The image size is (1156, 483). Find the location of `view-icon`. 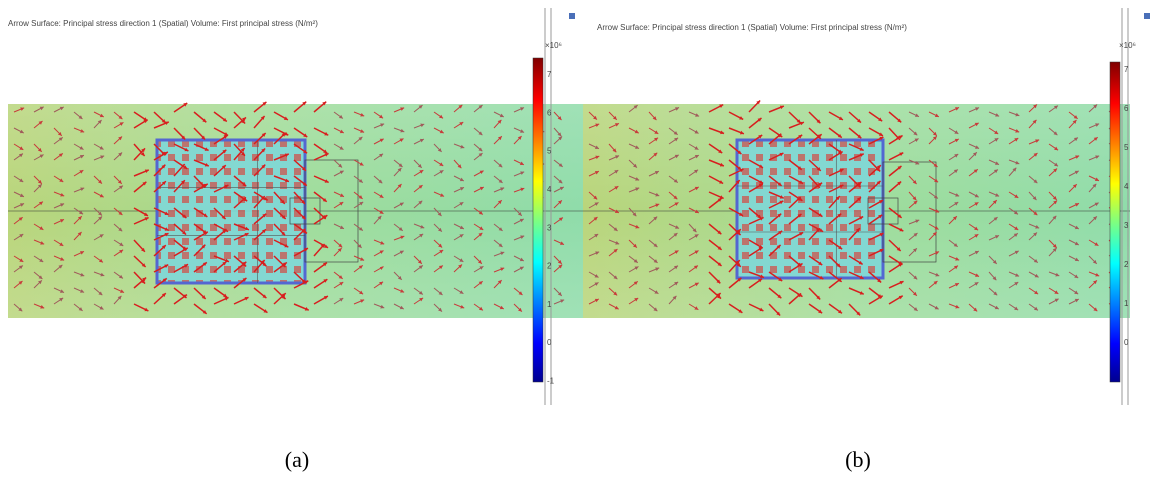

view-icon is located at coordinates (1147, 16).